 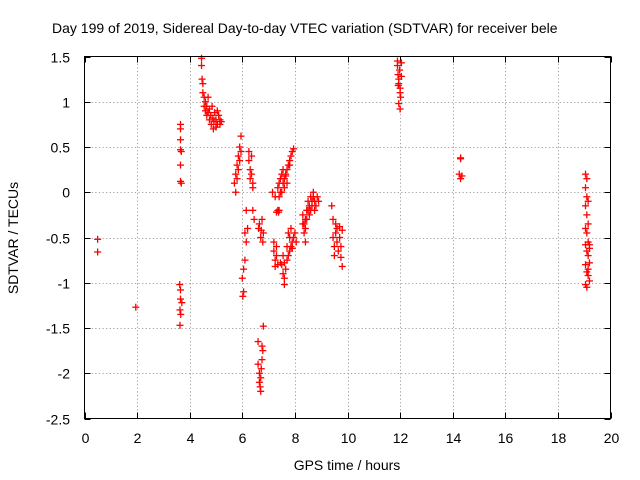 What do you see at coordinates (86, 438) in the screenshot?
I see `x-tick-label: 0` at bounding box center [86, 438].